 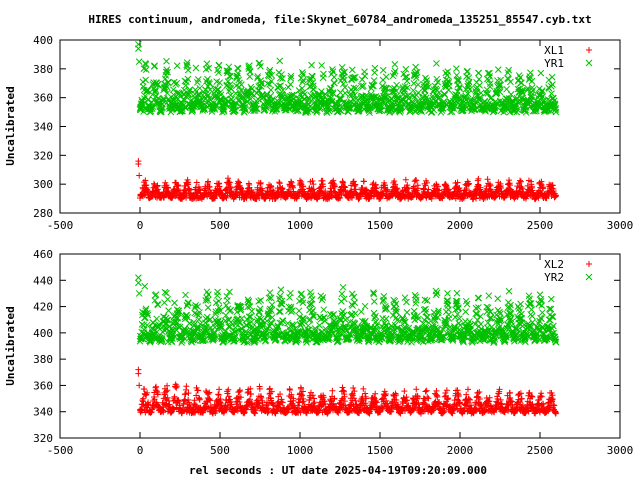 What do you see at coordinates (589, 63) in the screenshot?
I see `legend-cross-icon` at bounding box center [589, 63].